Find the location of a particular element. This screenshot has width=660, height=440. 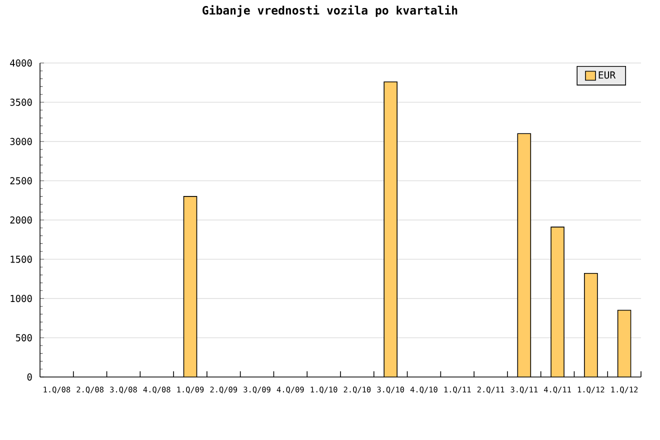

y-tick-label: 1000 is located at coordinates (21, 298).